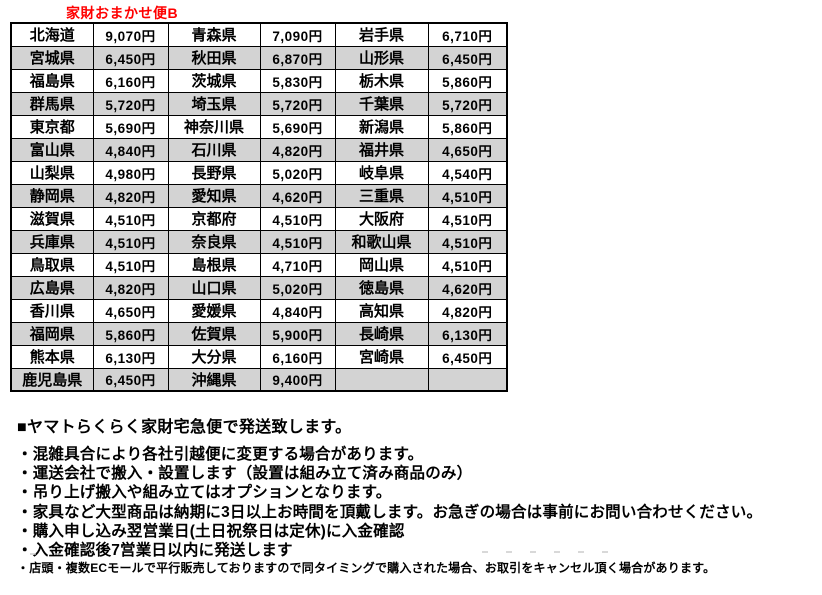  I want to click on table-row: 東京都 5,690円 神奈川県 5,690円 新潟県 5,860円, so click(259, 126).